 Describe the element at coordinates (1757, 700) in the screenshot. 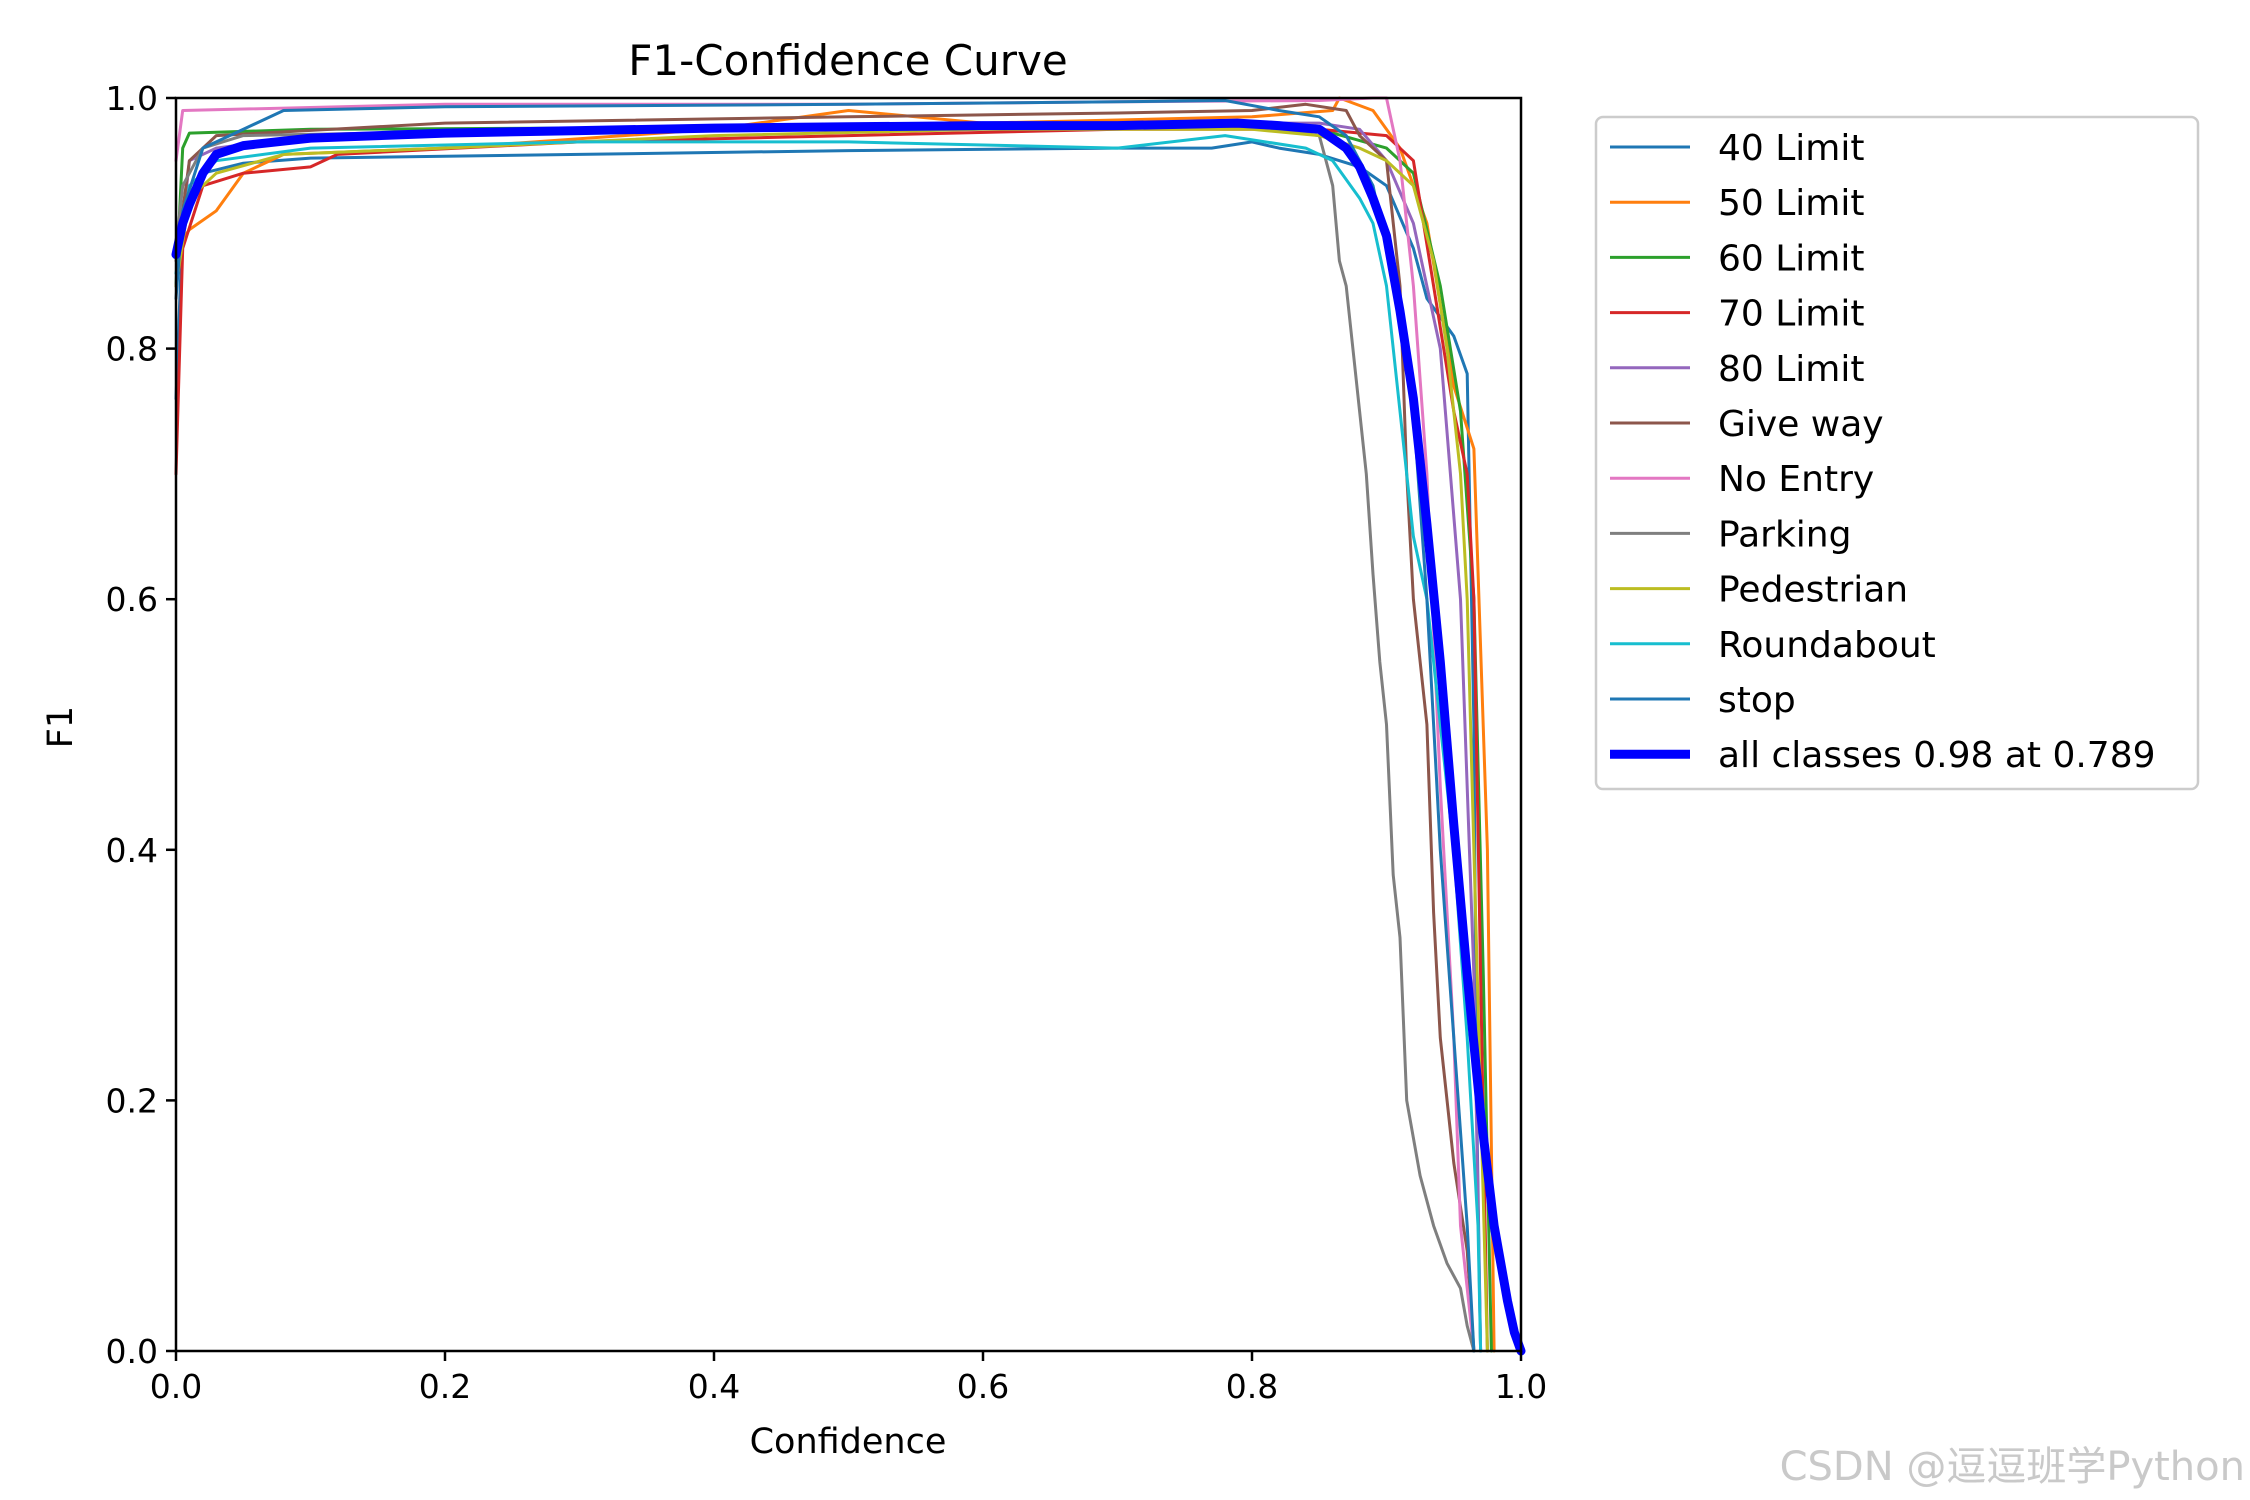

I see `legend-label-10: stop` at that location.